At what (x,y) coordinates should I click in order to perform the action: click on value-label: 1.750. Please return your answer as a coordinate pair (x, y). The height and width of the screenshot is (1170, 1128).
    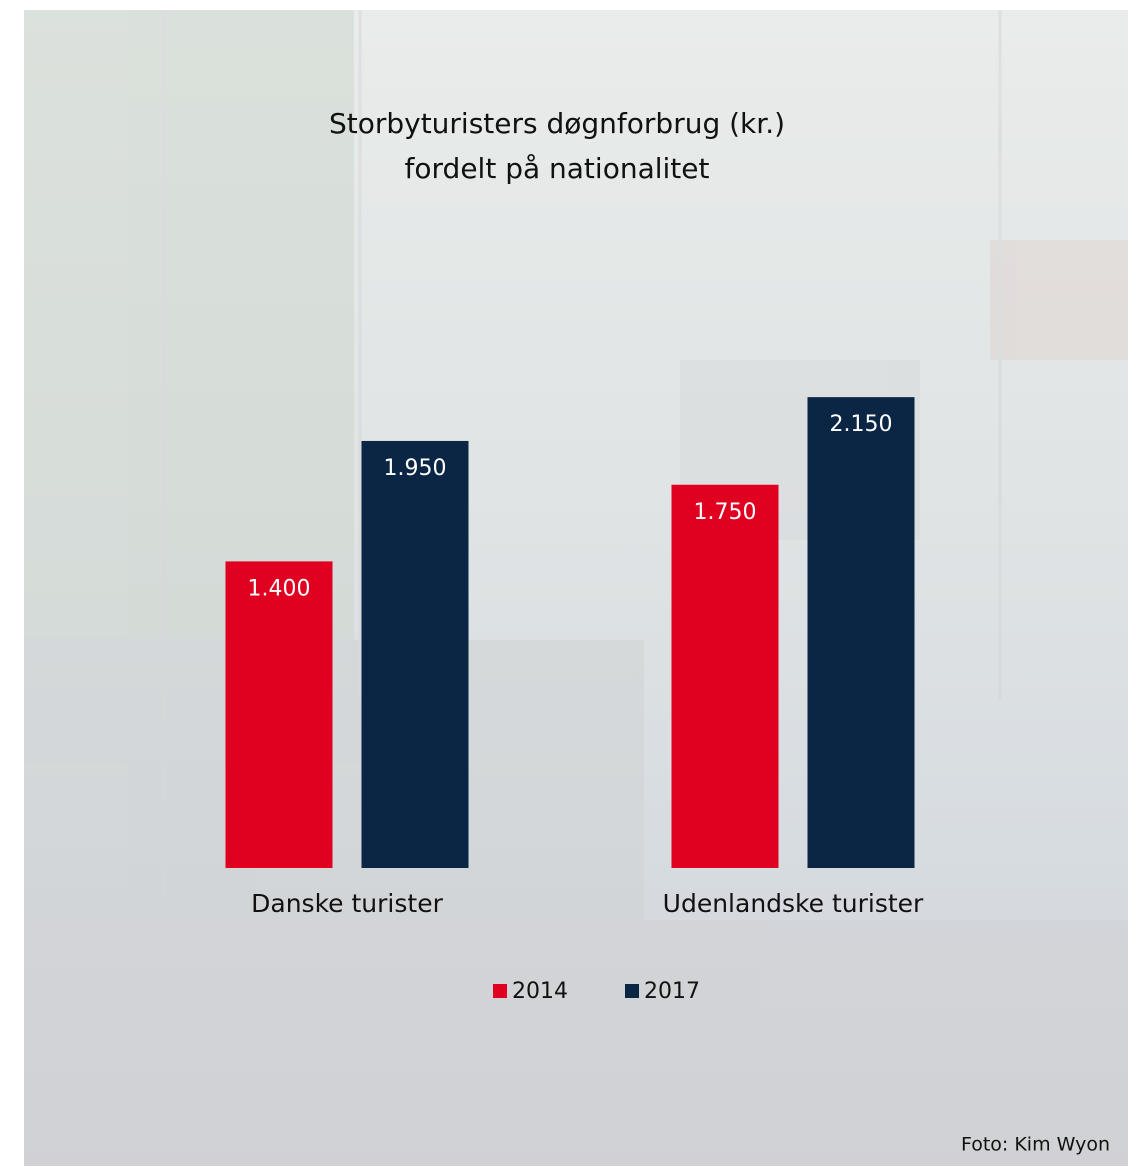
    Looking at the image, I should click on (725, 512).